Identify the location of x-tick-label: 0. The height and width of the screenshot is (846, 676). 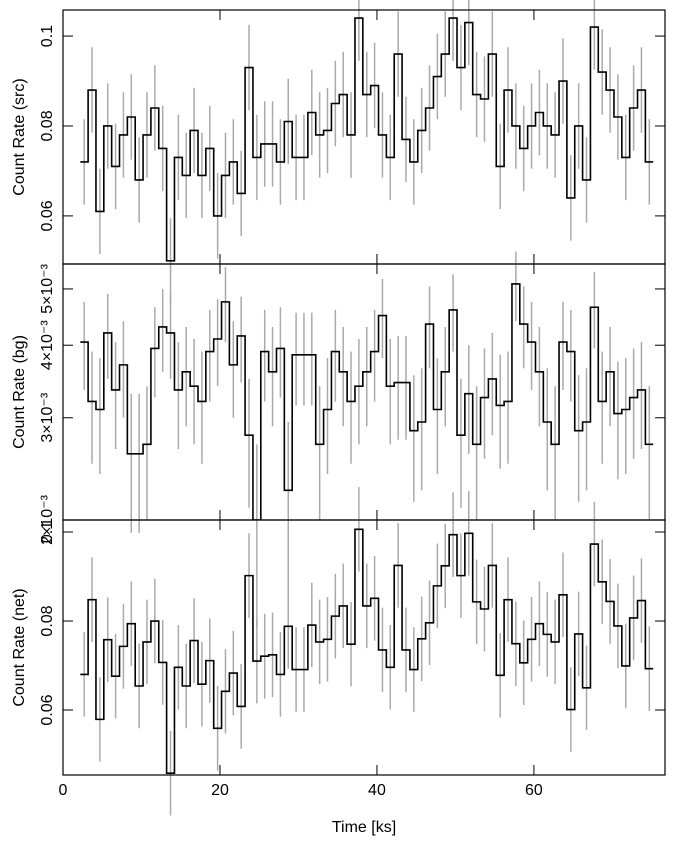
(63, 790).